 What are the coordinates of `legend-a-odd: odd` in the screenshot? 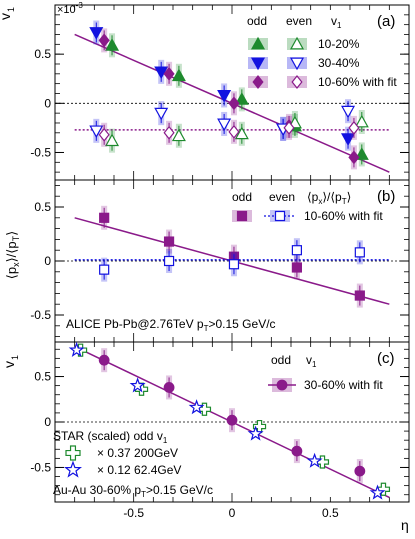 It's located at (257, 21).